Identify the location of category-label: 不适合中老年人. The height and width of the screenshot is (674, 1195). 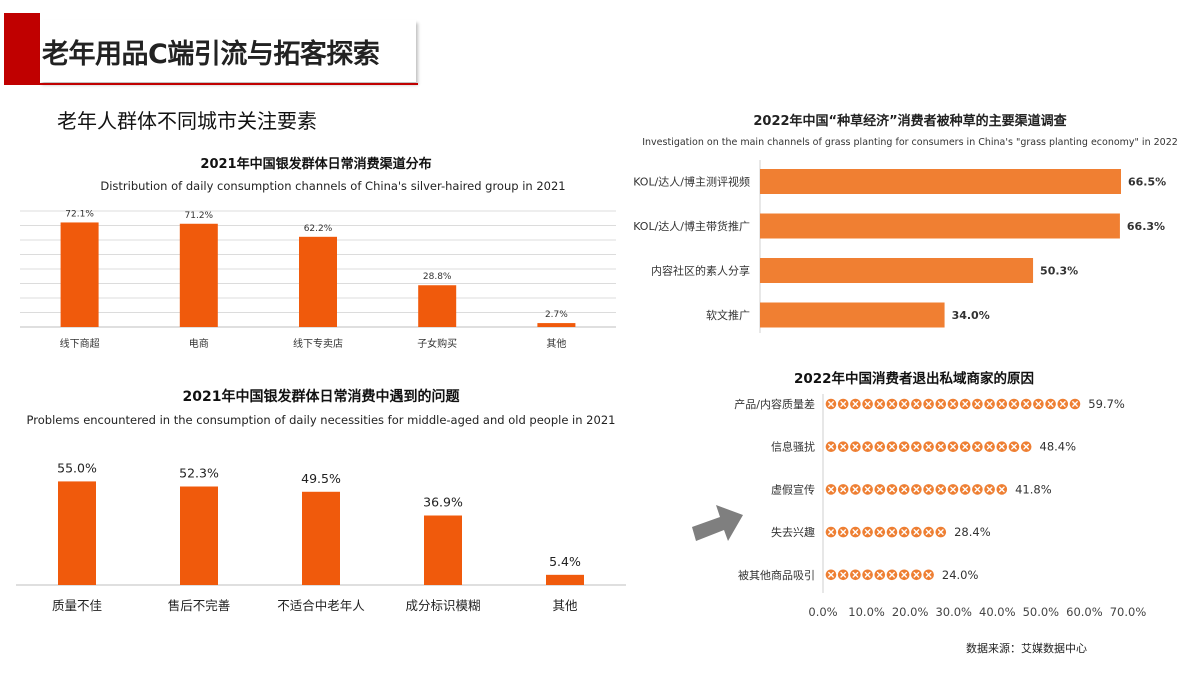
(321, 605).